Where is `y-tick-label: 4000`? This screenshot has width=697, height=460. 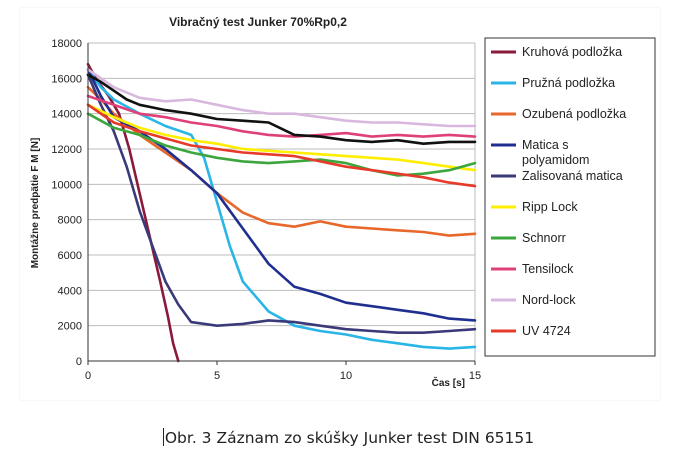 y-tick-label: 4000 is located at coordinates (70, 291).